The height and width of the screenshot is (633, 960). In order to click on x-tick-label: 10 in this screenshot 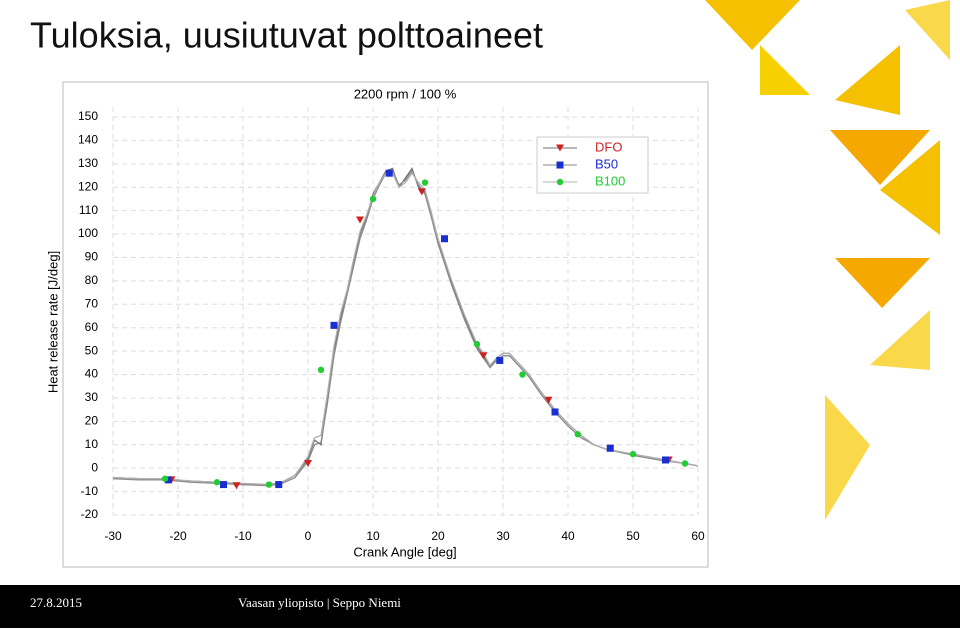, I will do `click(373, 536)`.